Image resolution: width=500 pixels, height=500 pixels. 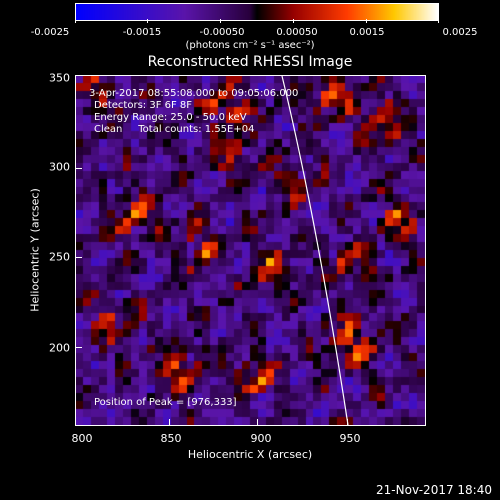 What do you see at coordinates (174, 129) in the screenshot?
I see `info-clean-counts: Clean Total counts: 1.55E+04` at bounding box center [174, 129].